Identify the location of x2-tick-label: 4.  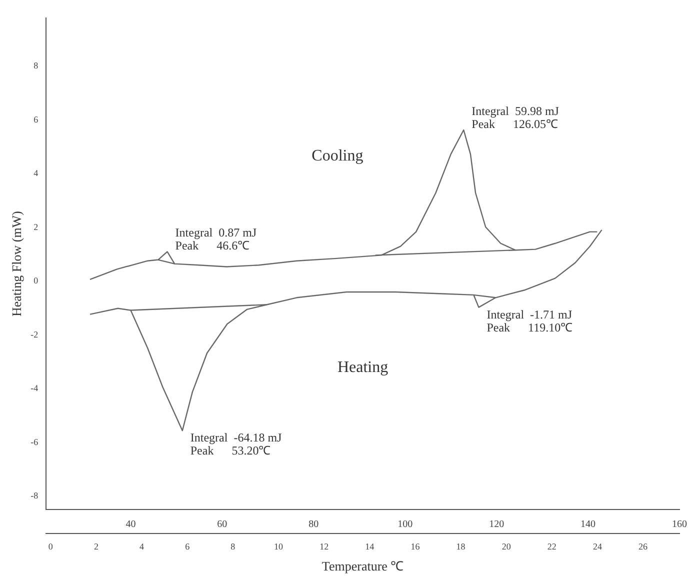
(142, 546).